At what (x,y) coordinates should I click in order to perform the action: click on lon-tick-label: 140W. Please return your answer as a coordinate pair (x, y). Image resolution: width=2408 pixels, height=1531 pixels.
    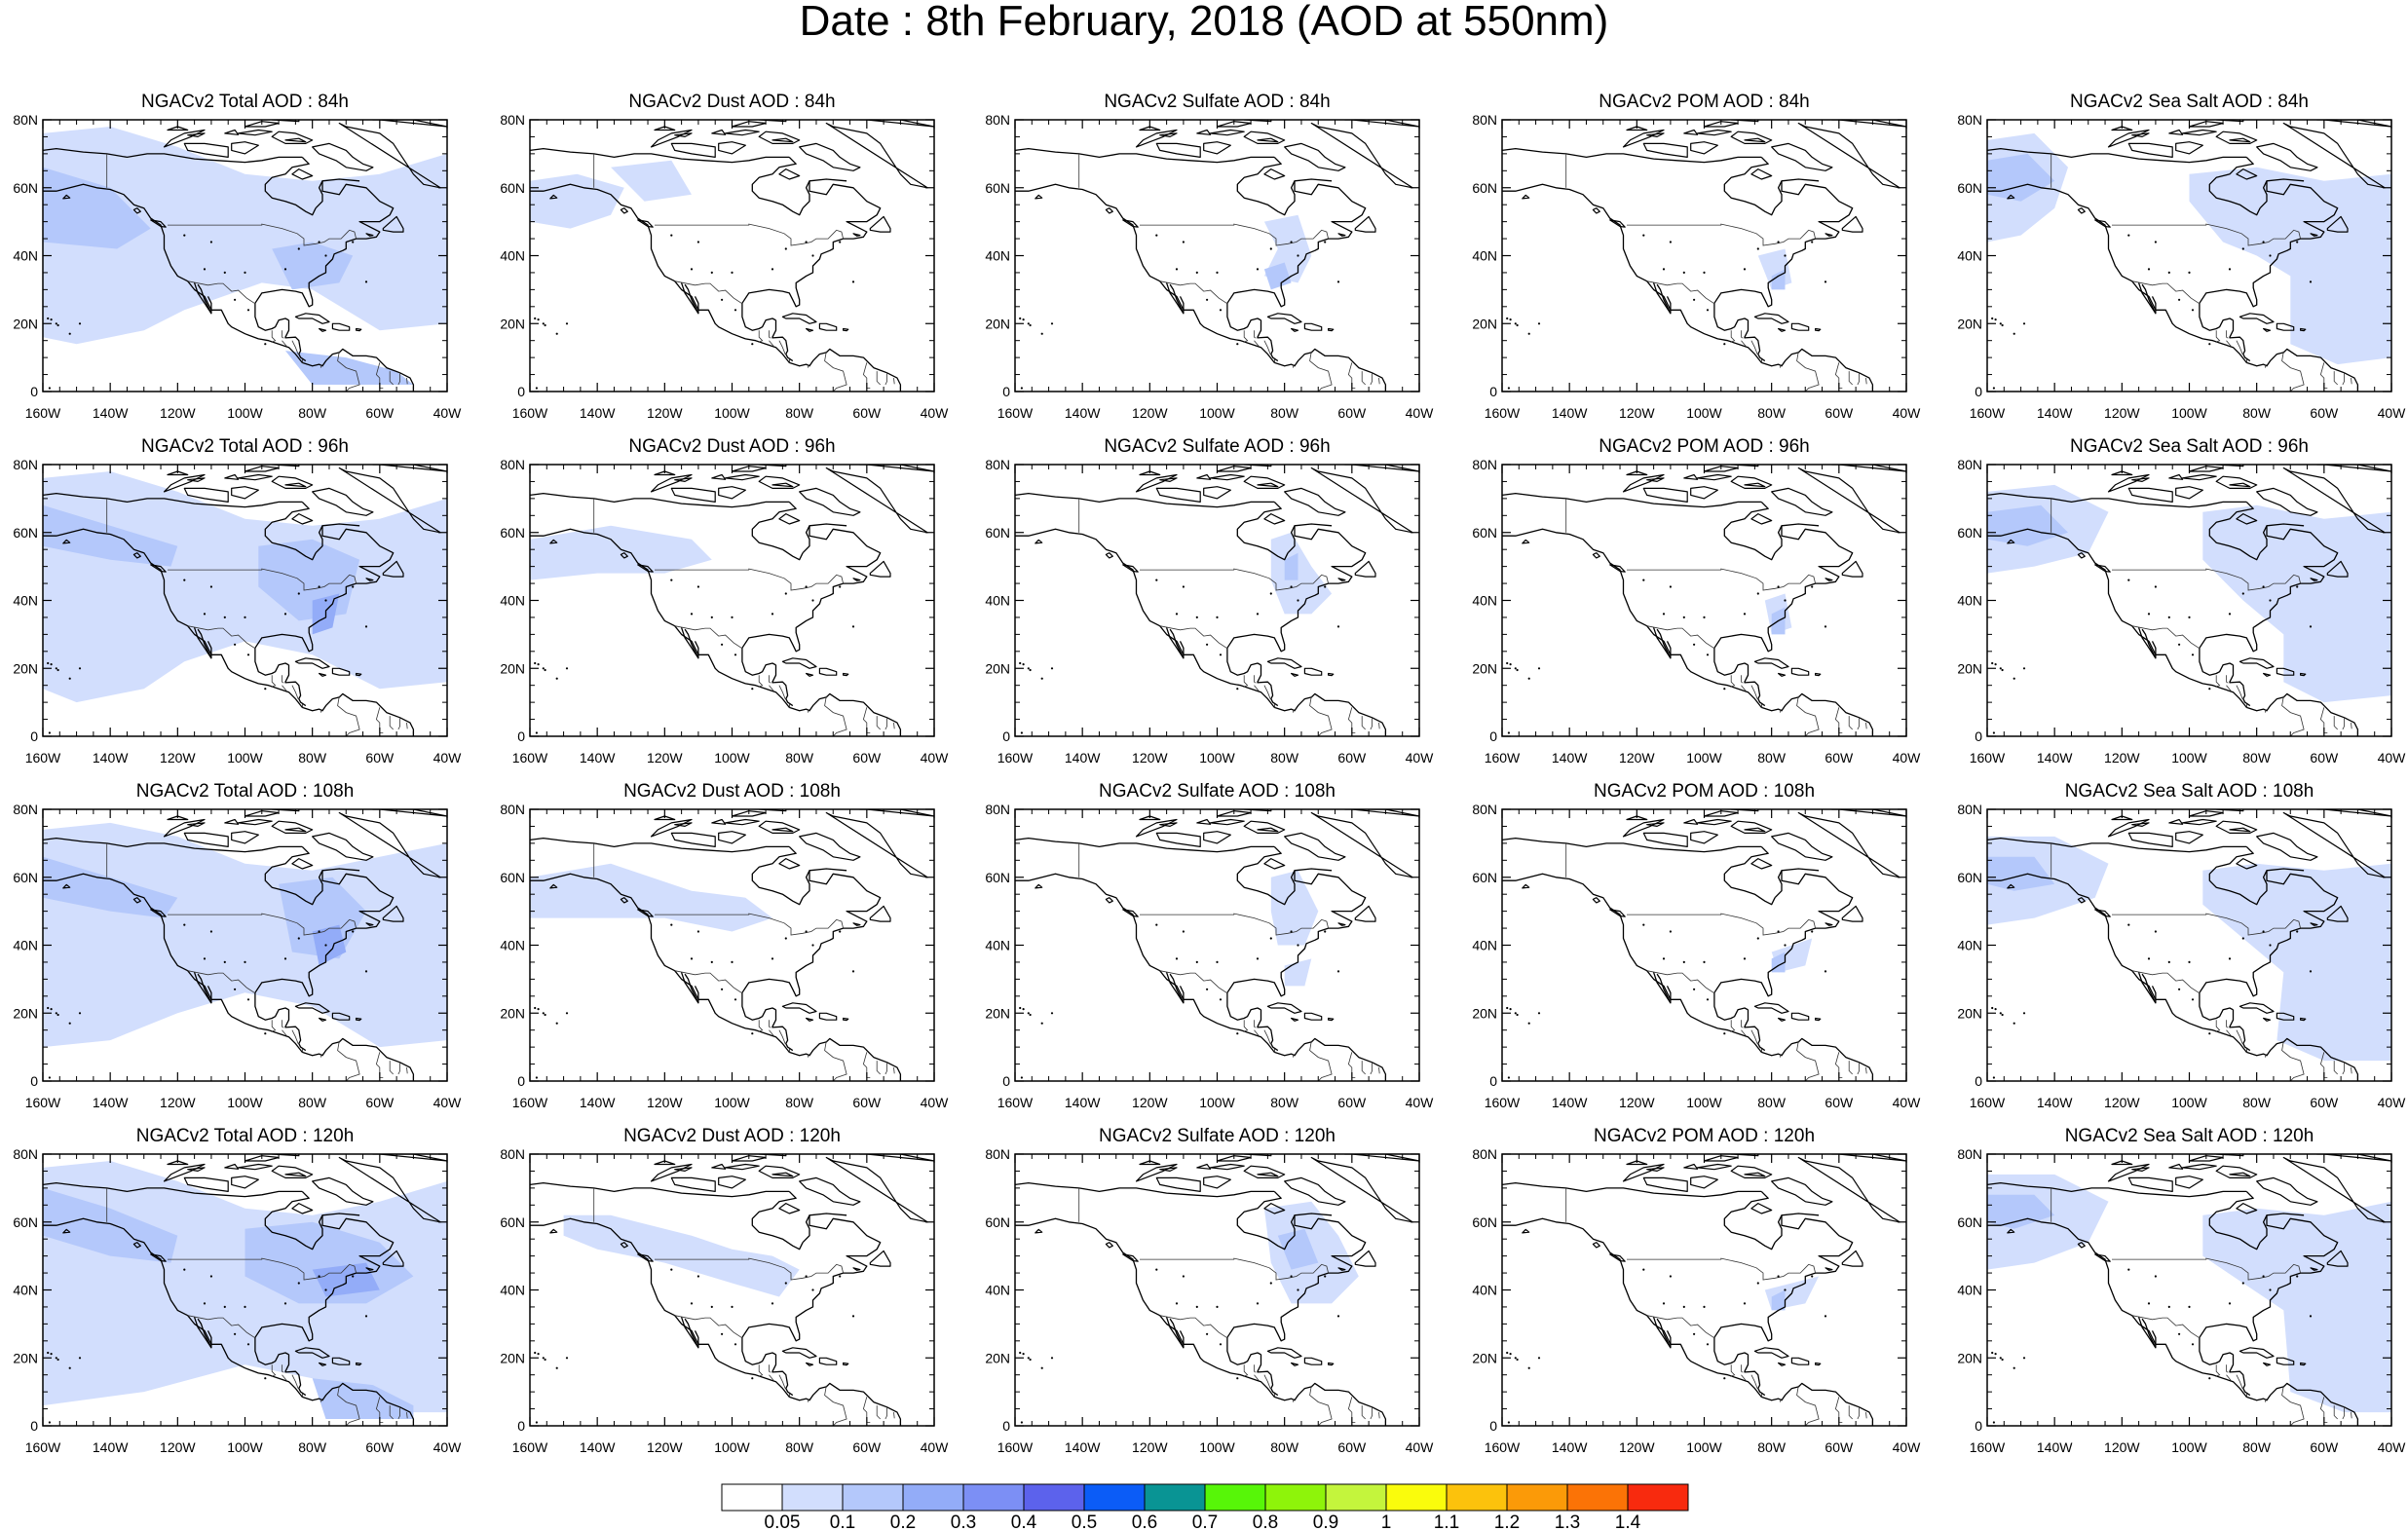
    Looking at the image, I should click on (1083, 413).